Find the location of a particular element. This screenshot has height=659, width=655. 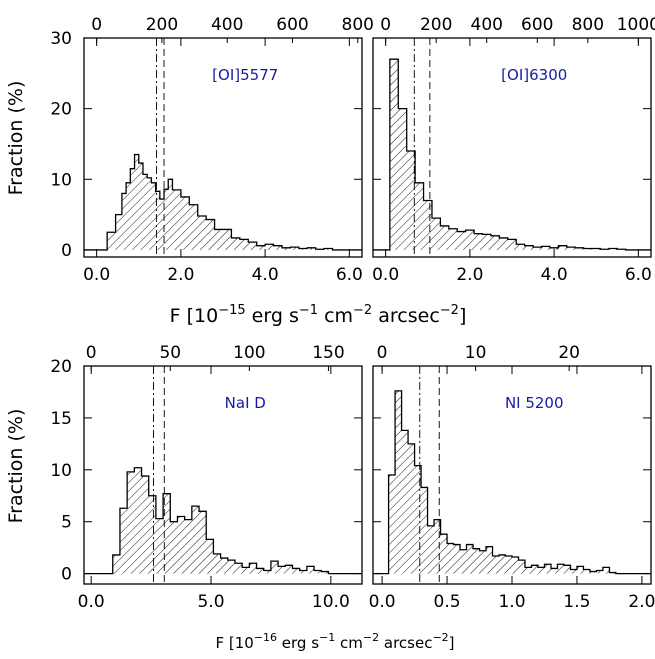

left-tick-label-nai-d-3: 15 is located at coordinates (61, 419).